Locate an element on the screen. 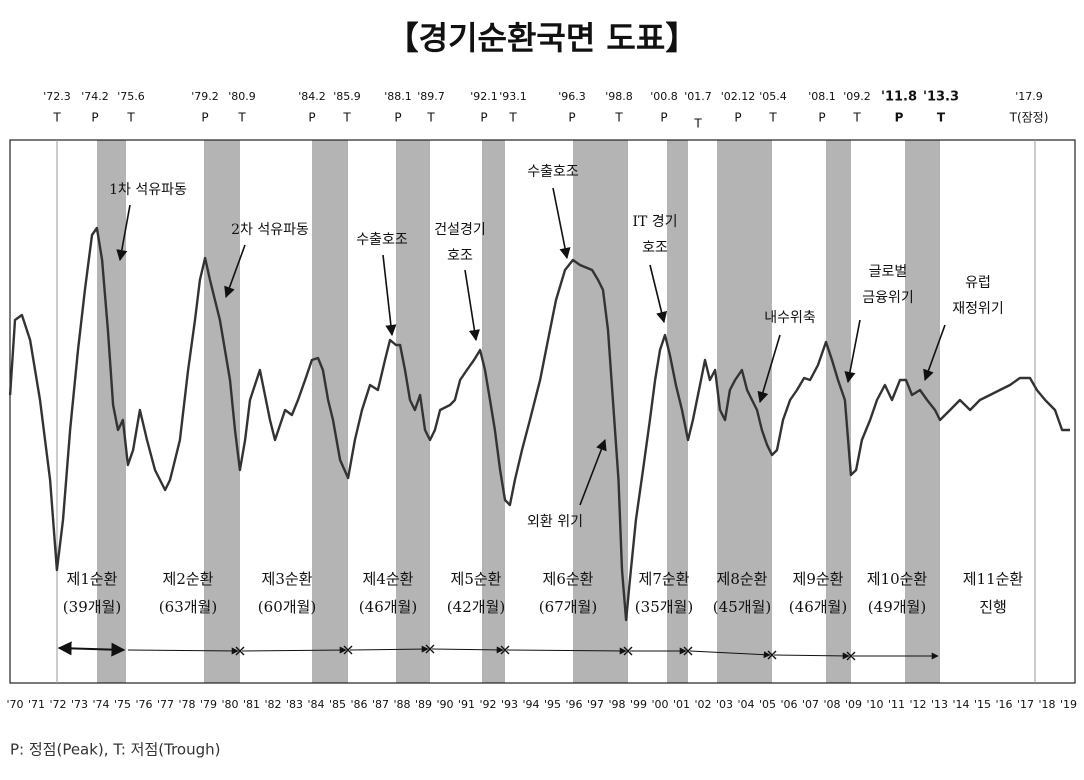 This screenshot has height=780, width=1084. turning-date: '01.7 is located at coordinates (698, 96).